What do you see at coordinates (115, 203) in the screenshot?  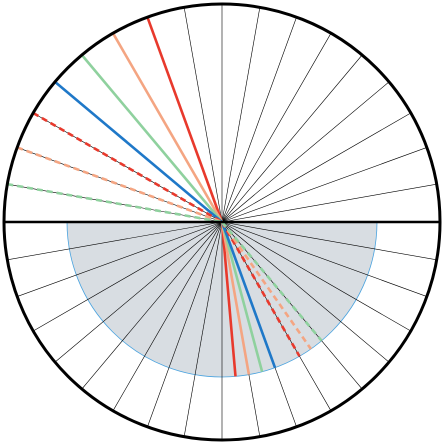 I see `ray-green-dashed-incident` at bounding box center [115, 203].